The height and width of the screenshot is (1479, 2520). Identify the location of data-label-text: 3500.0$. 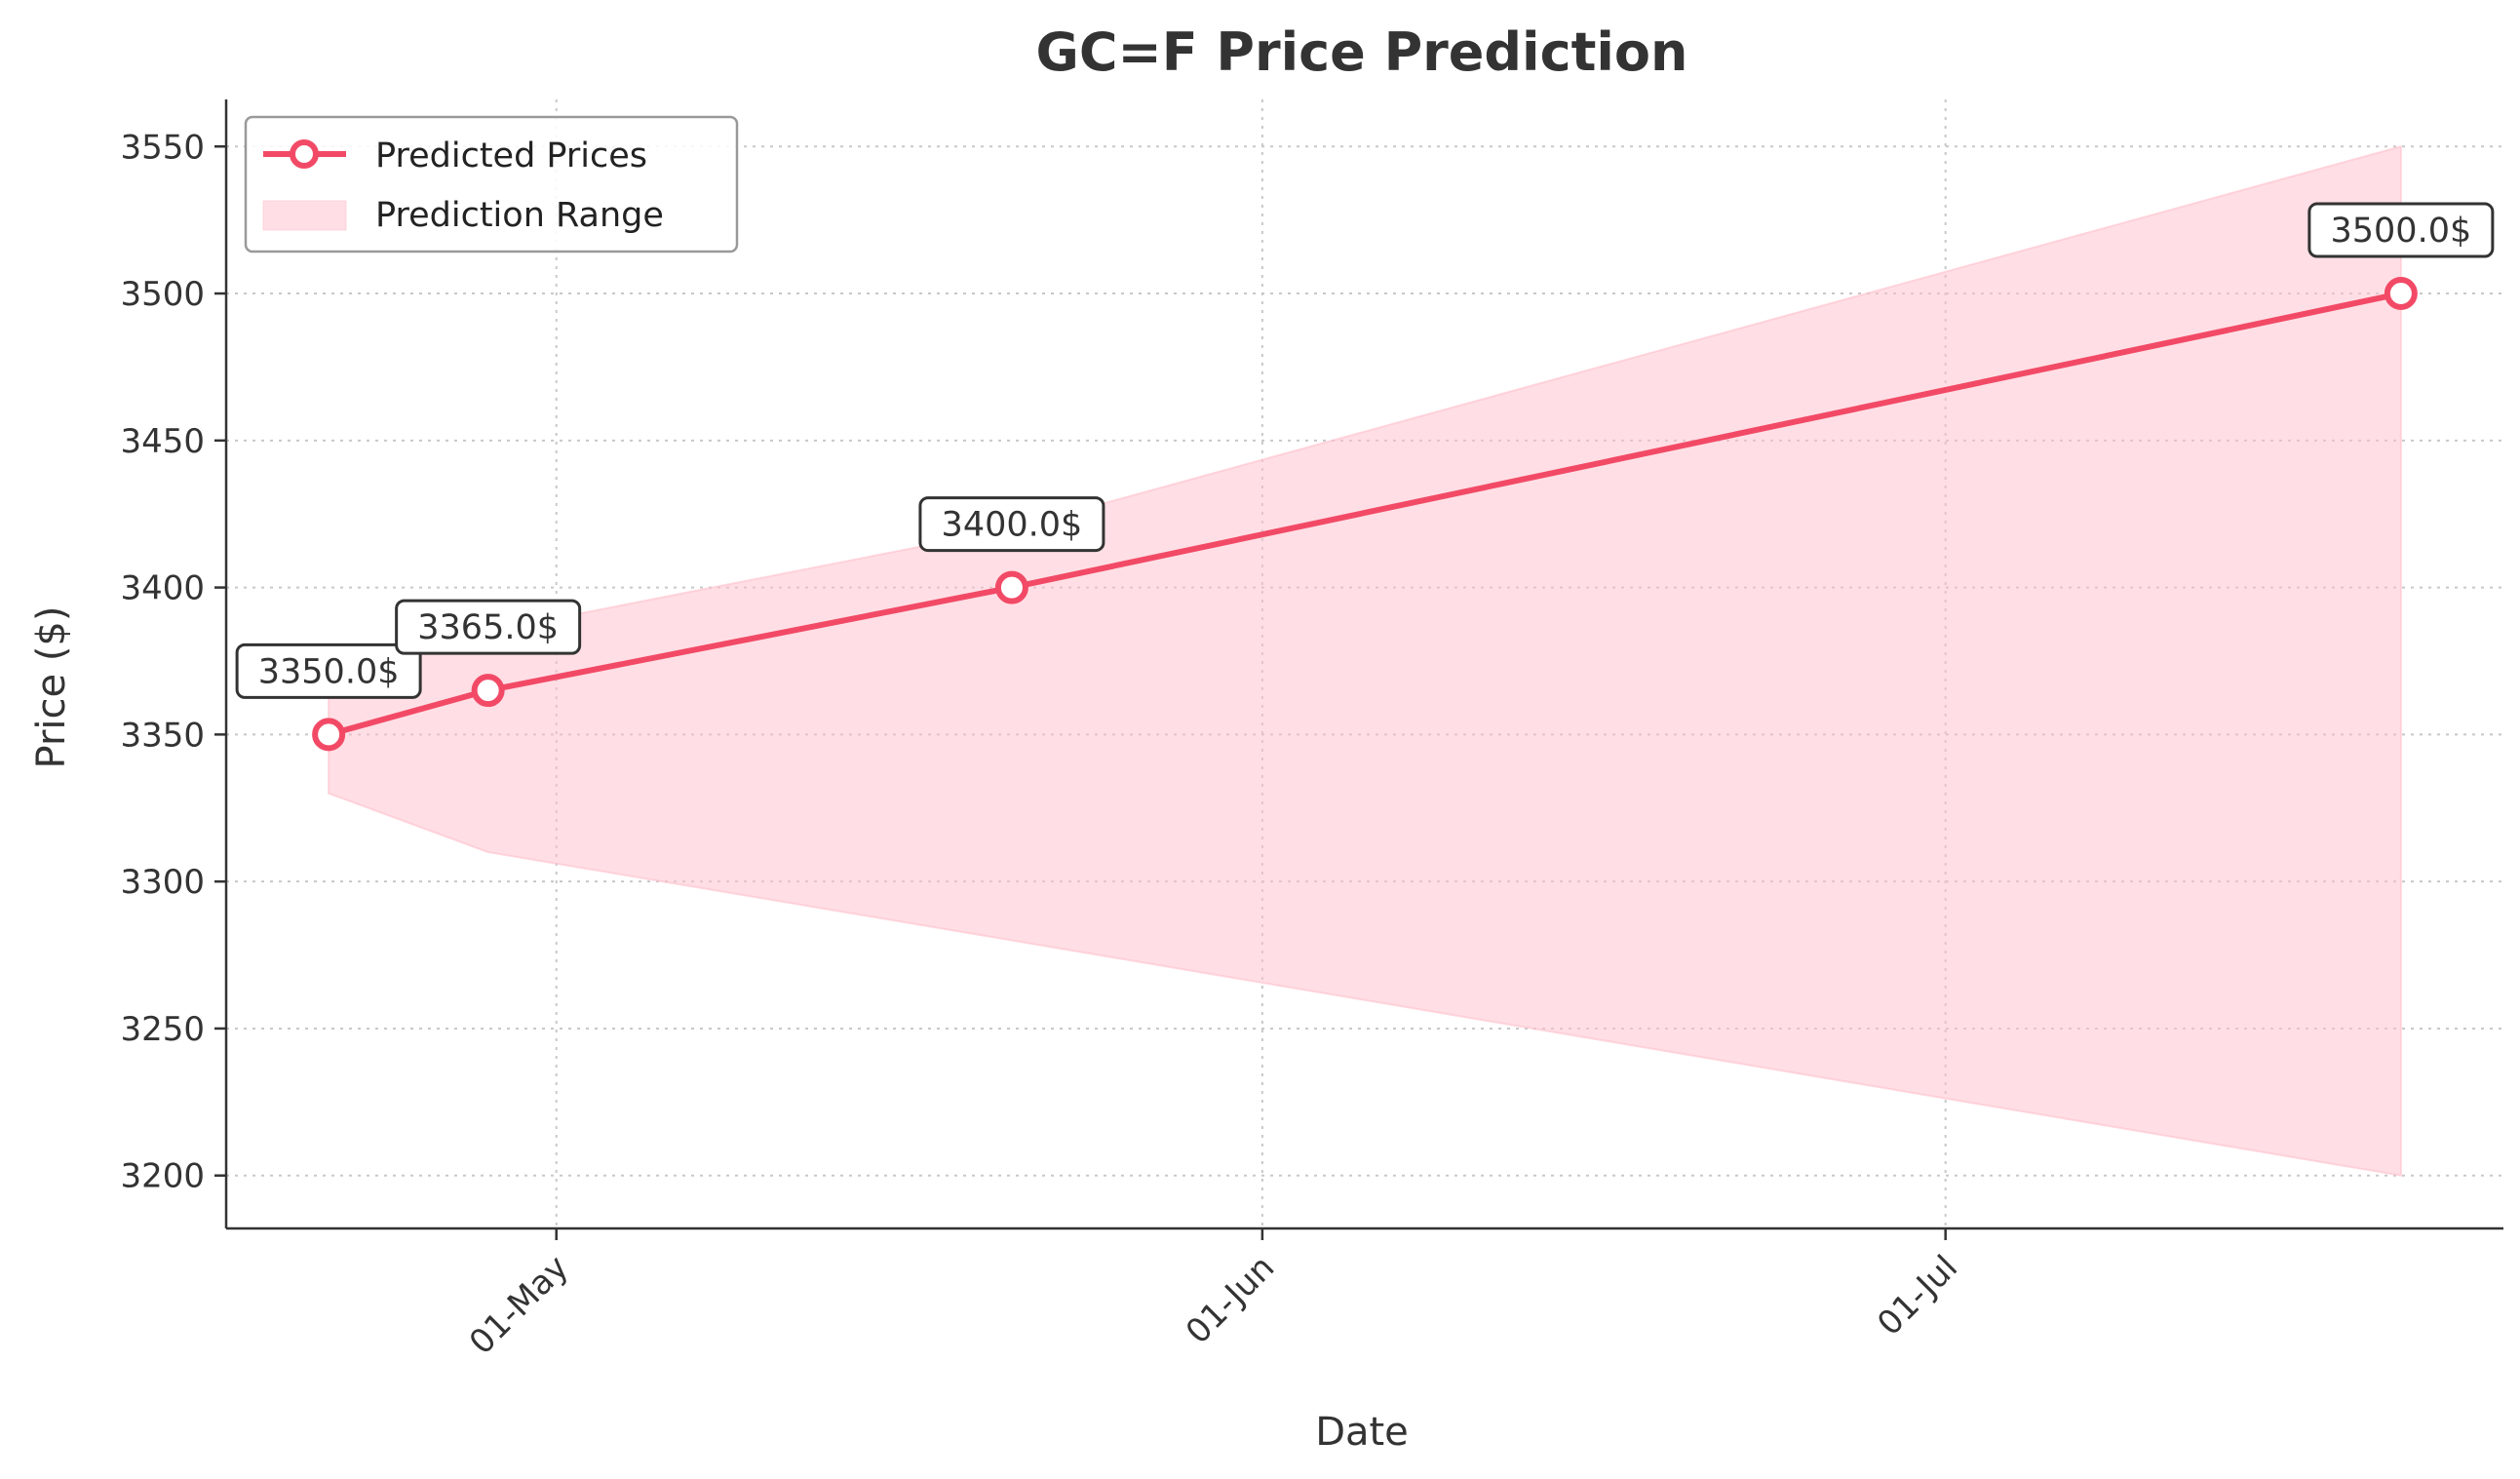
(2401, 231).